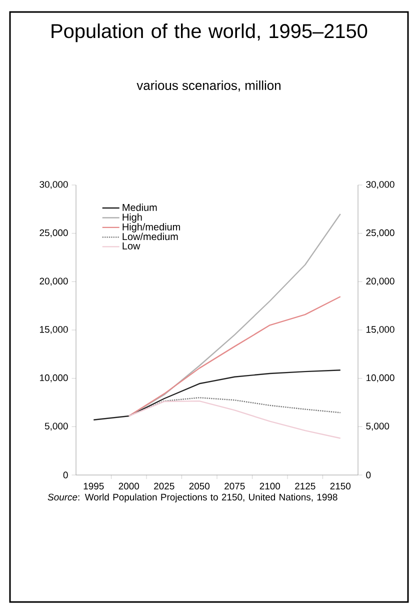 This screenshot has height=612, width=418. I want to click on x-tick-label: 2125, so click(305, 486).